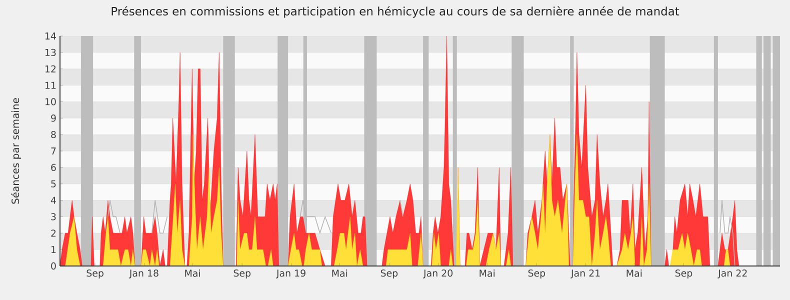  I want to click on x-tick-label: Jan 19, so click(291, 274).